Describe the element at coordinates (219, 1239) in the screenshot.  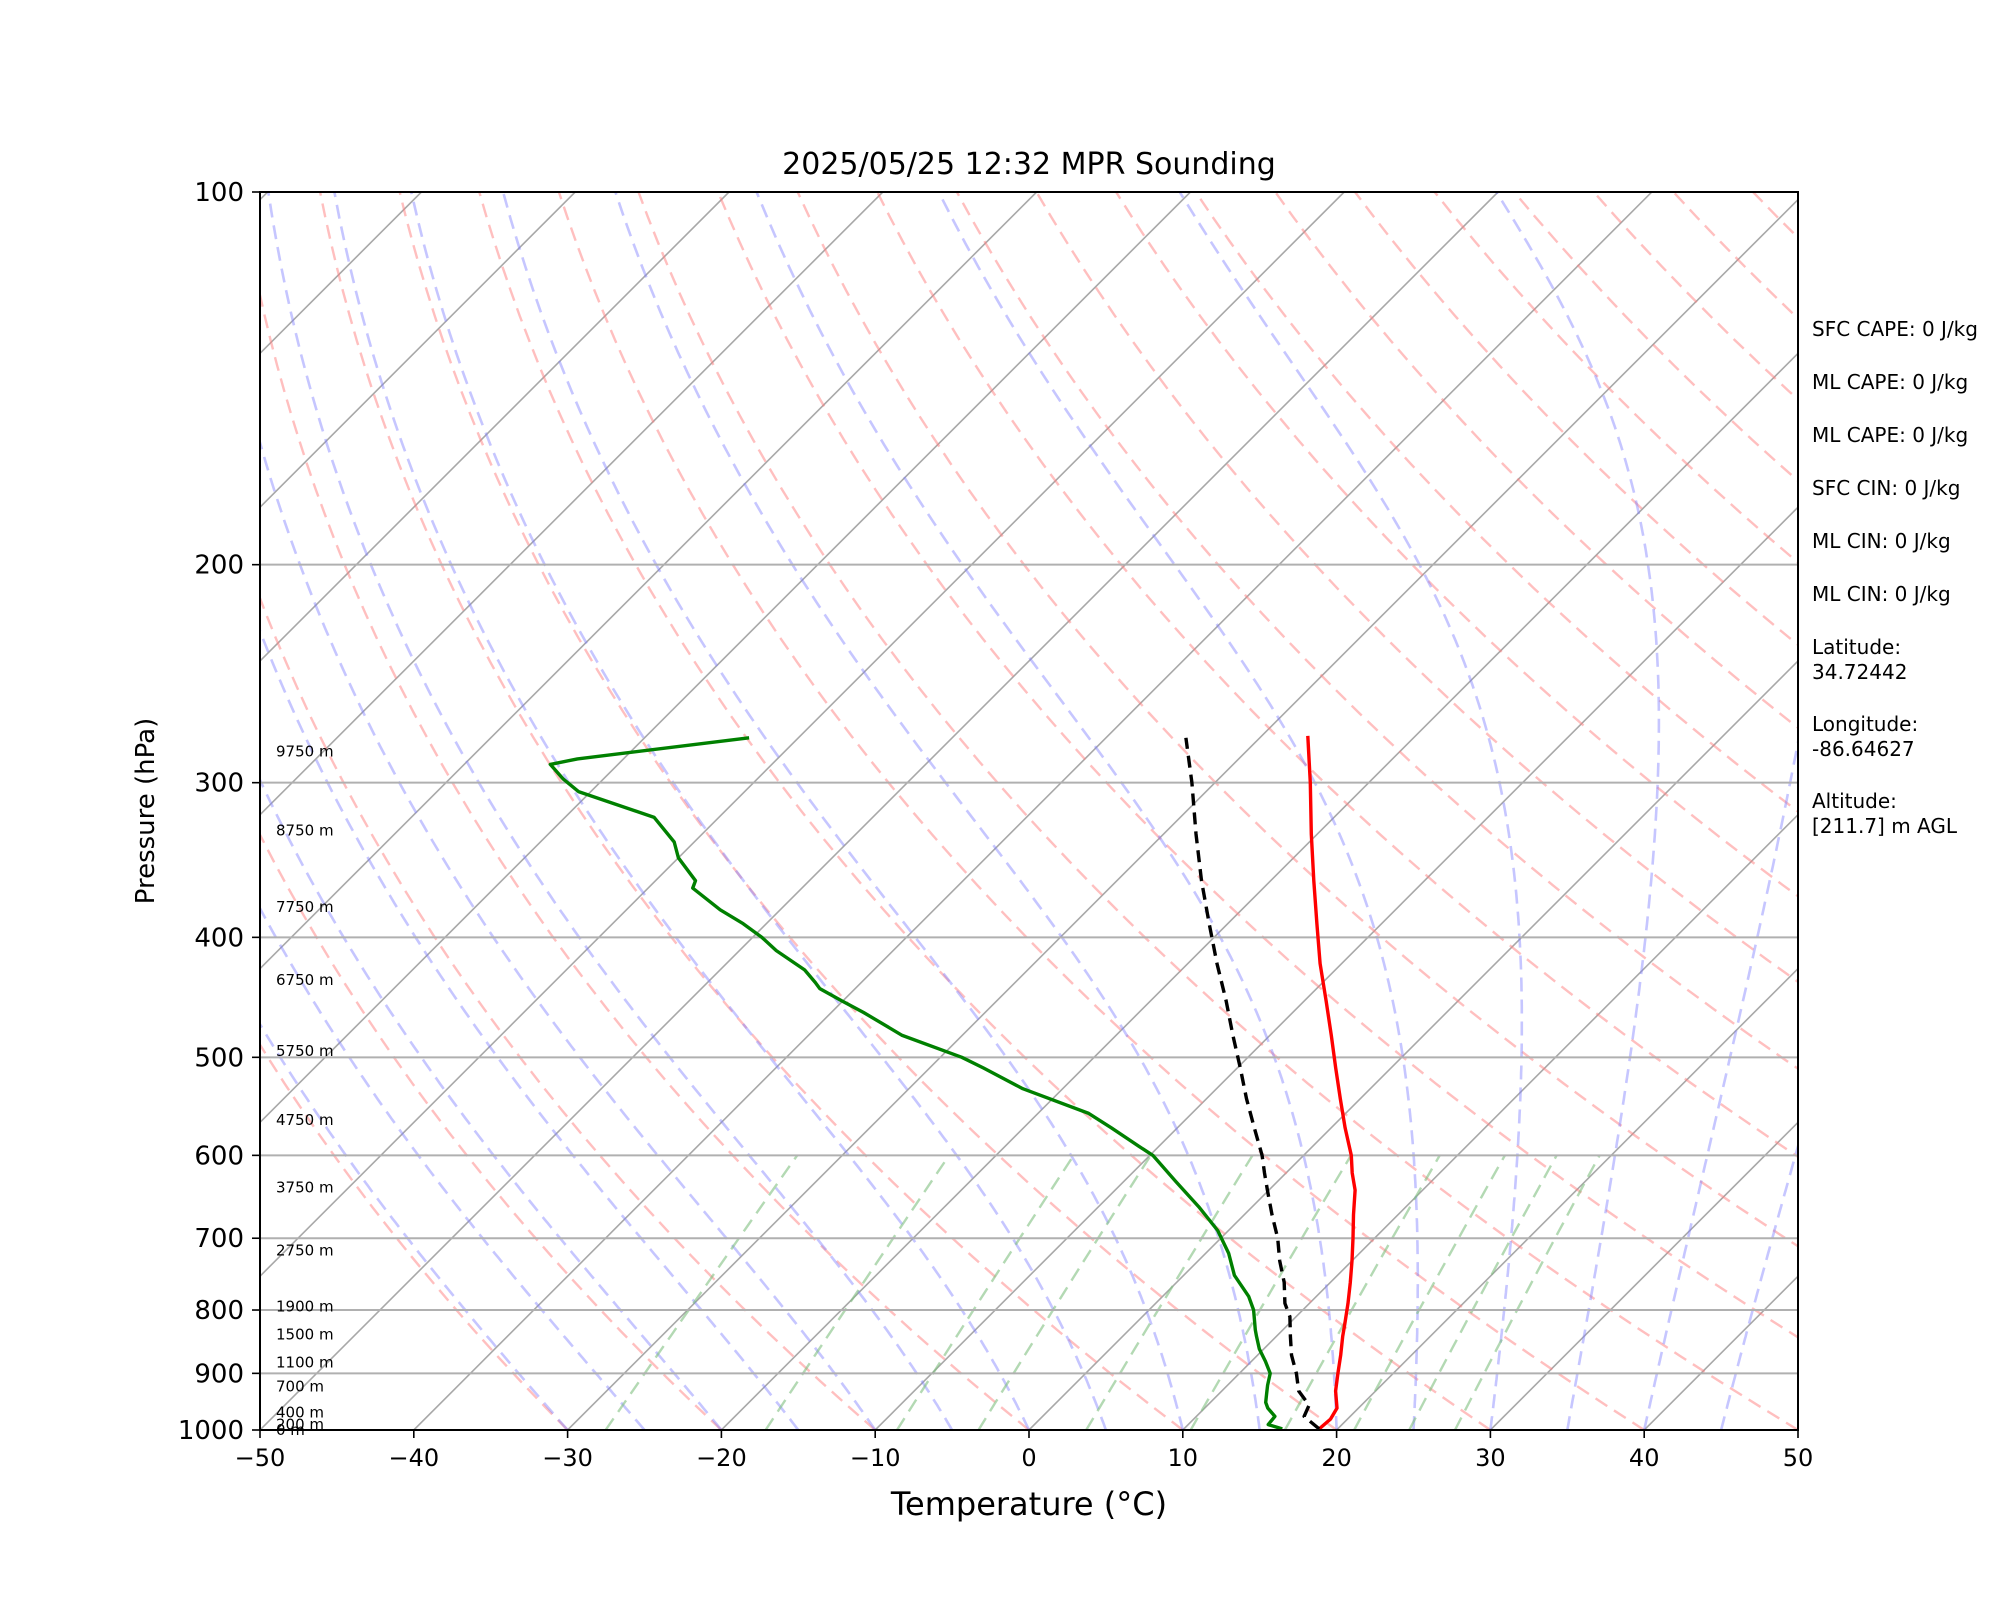
I see `y-tick-label: 700` at that location.